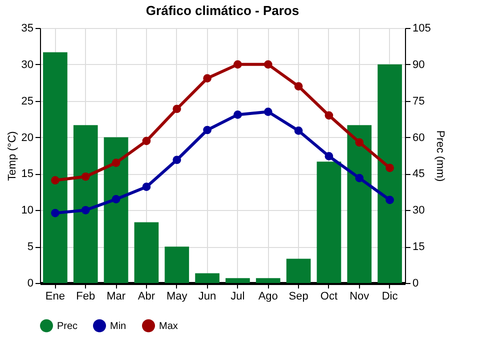 Image resolution: width=500 pixels, height=350 pixels. I want to click on y2-tick-label: 15, so click(418, 247).